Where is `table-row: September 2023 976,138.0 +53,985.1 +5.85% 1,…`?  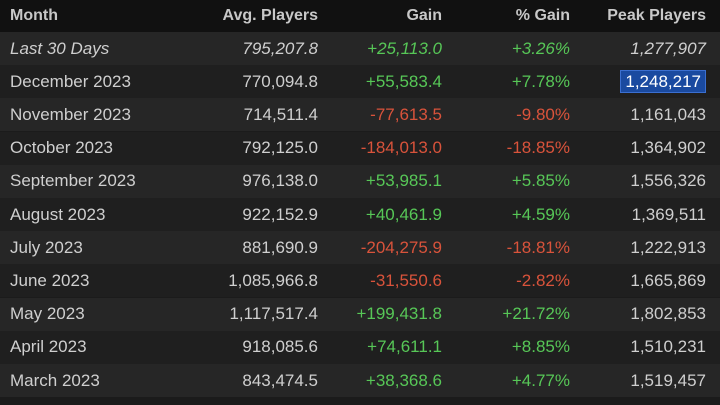
table-row: September 2023 976,138.0 +53,985.1 +5.85% 1,… is located at coordinates (360, 181).